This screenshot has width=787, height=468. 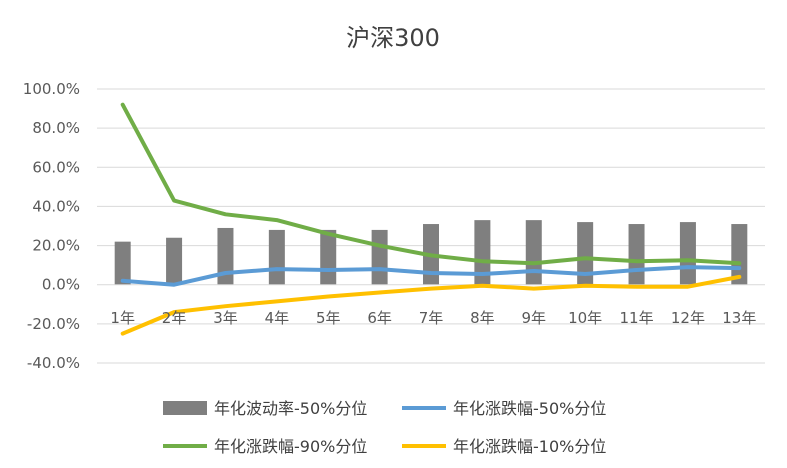 What do you see at coordinates (56, 167) in the screenshot?
I see `y-tick-label: 60.0%` at bounding box center [56, 167].